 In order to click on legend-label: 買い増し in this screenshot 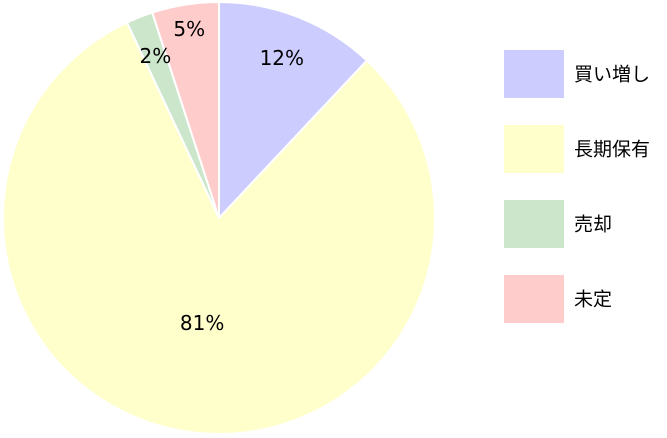, I will do `click(612, 75)`.